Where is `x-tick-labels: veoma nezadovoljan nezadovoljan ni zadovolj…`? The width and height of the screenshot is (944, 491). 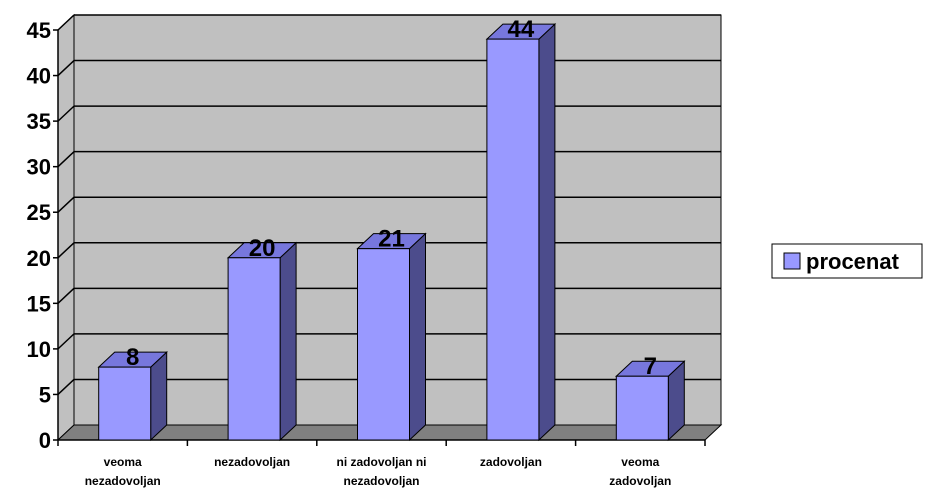
x-tick-labels: veoma nezadovoljan nezadovoljan ni zadovolj… is located at coordinates (378, 471).